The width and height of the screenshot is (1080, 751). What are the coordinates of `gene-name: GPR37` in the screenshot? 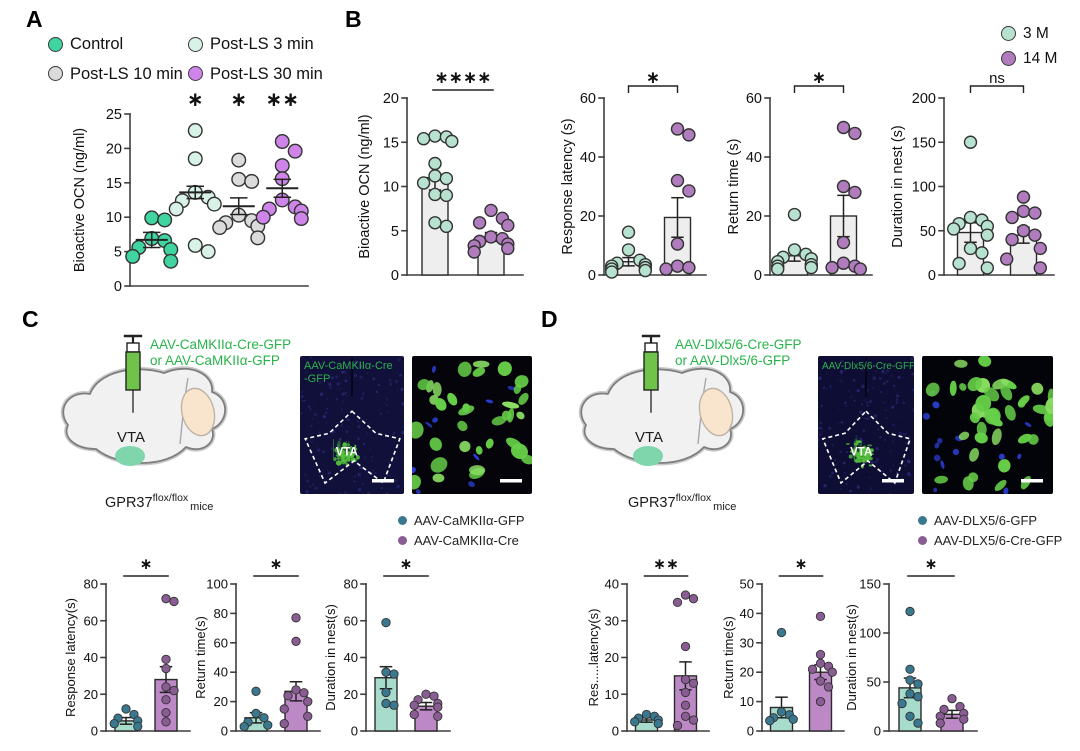 It's located at (129, 502).